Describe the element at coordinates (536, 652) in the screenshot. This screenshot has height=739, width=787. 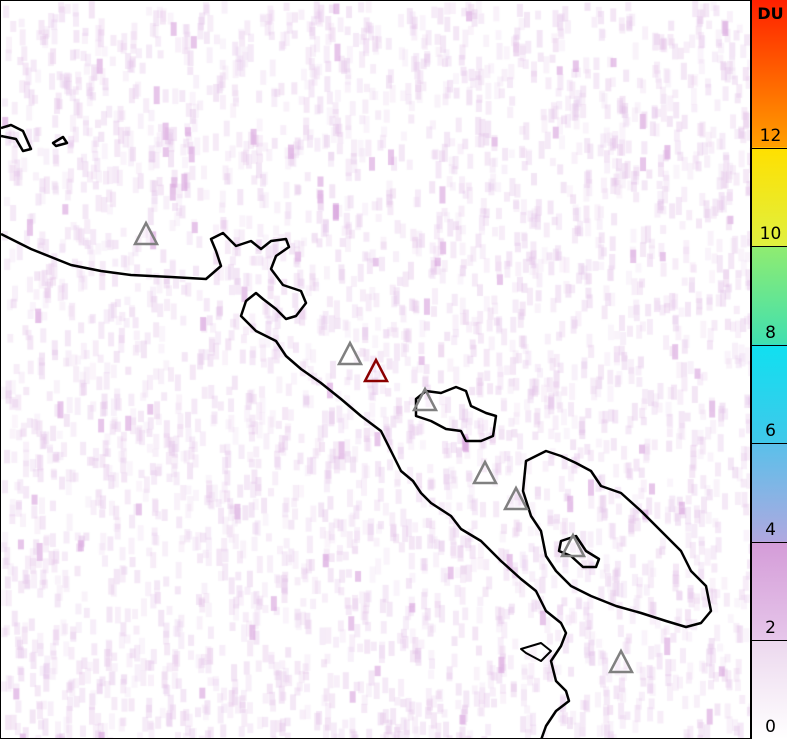
I see `coastline-sw-islet` at that location.